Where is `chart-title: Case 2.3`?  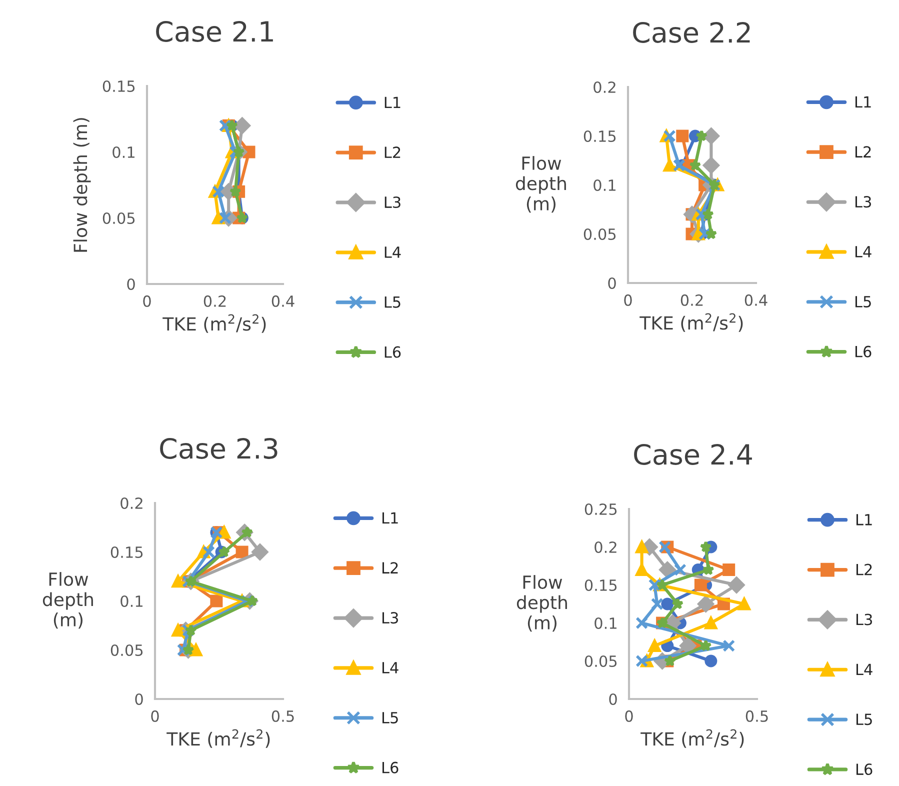
chart-title: Case 2.3 is located at coordinates (219, 448).